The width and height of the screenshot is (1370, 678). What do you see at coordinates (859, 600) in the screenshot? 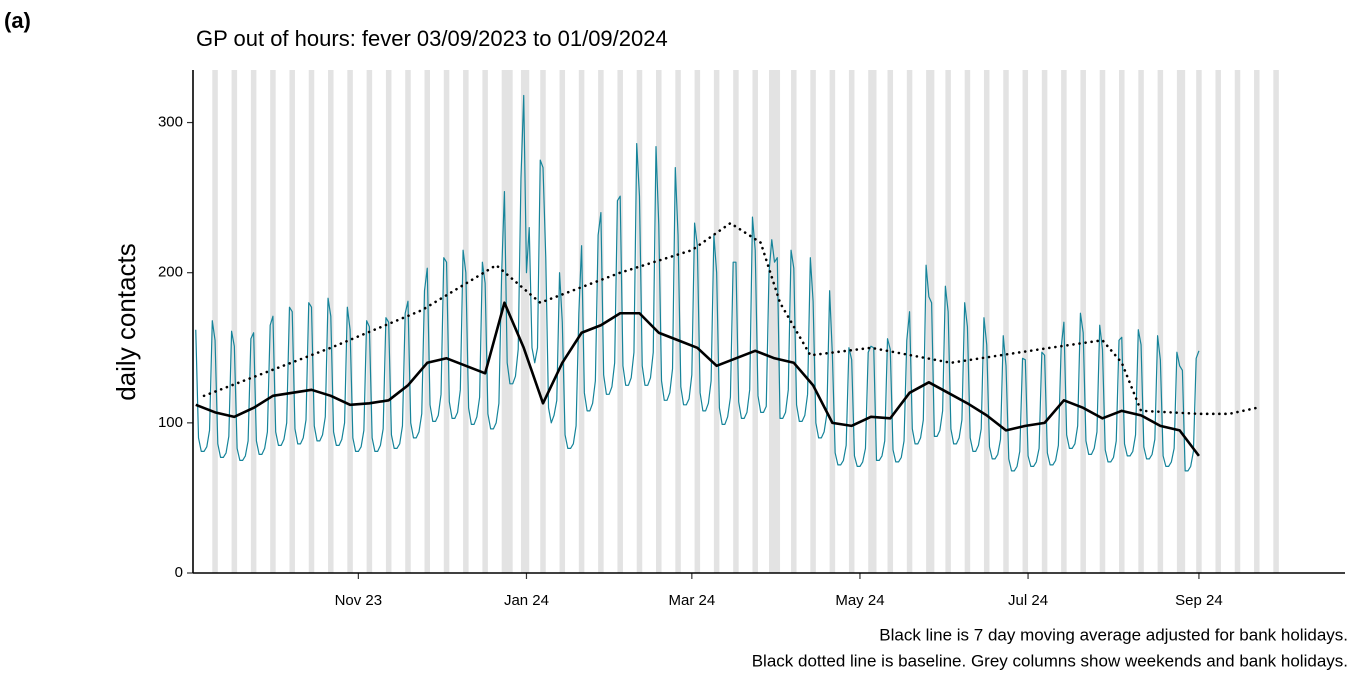
I see `x-tick-label: May 24` at bounding box center [859, 600].